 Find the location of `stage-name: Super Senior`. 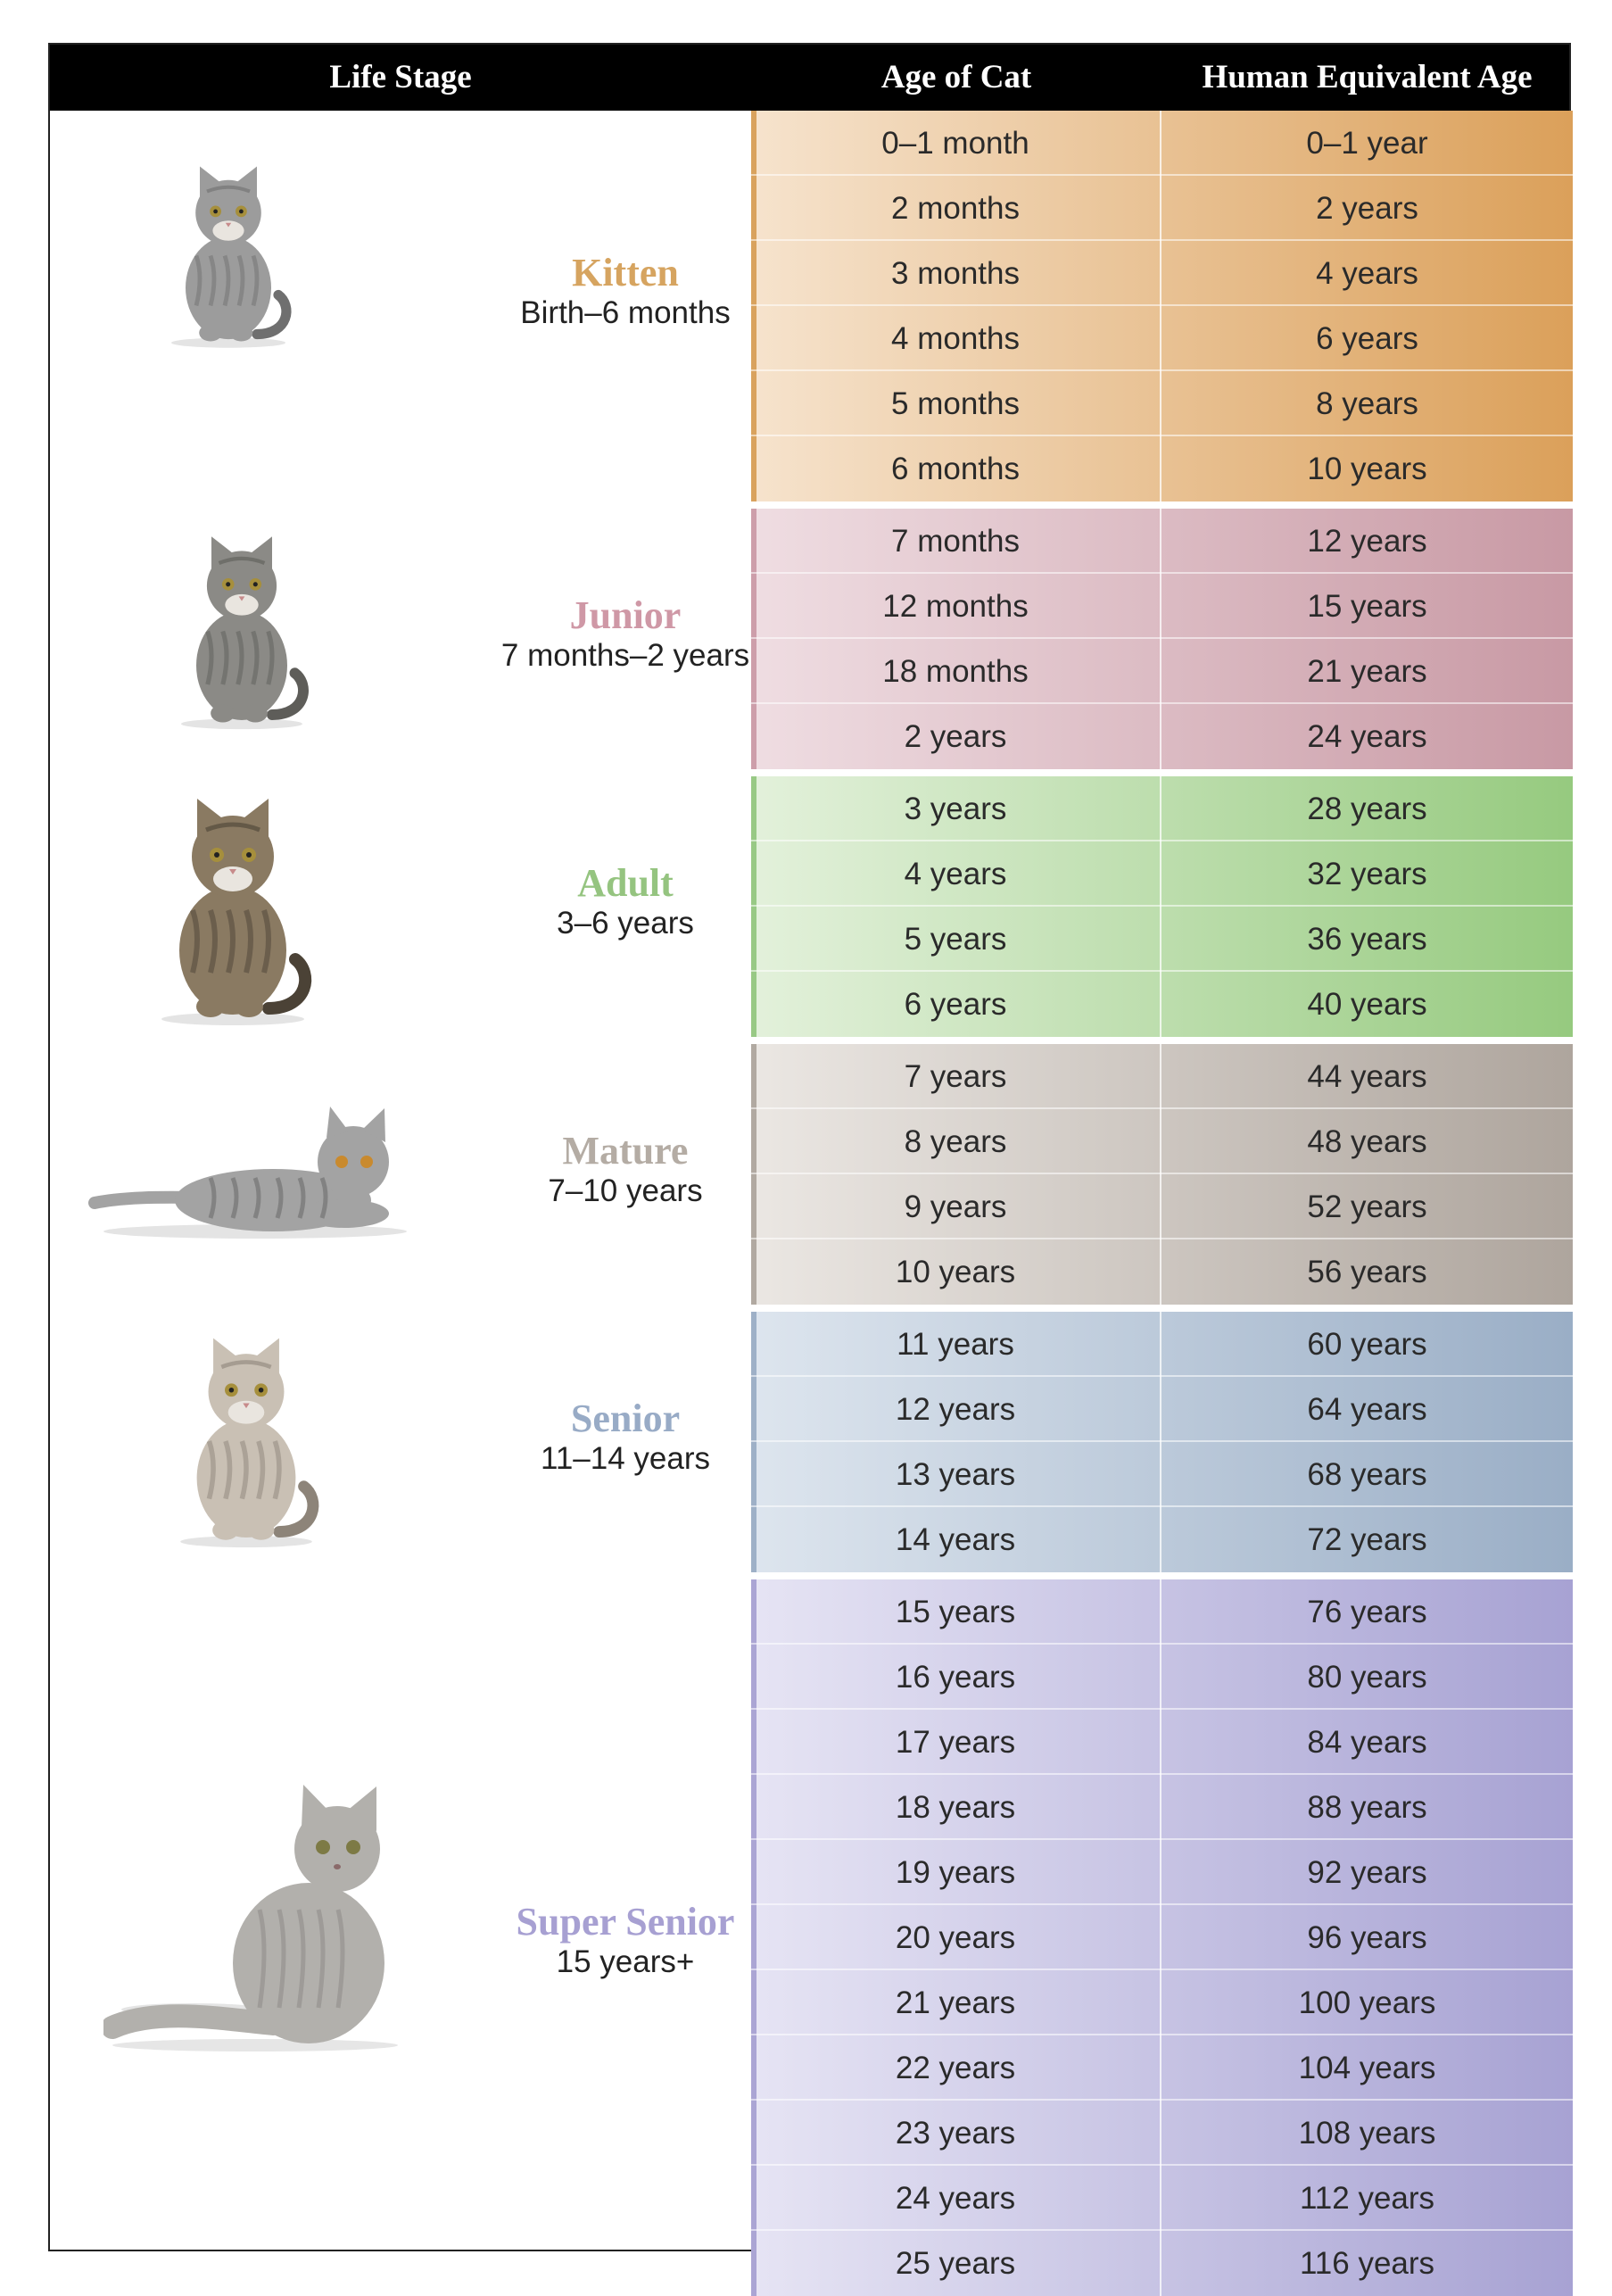

stage-name: Super Senior is located at coordinates (625, 1922).